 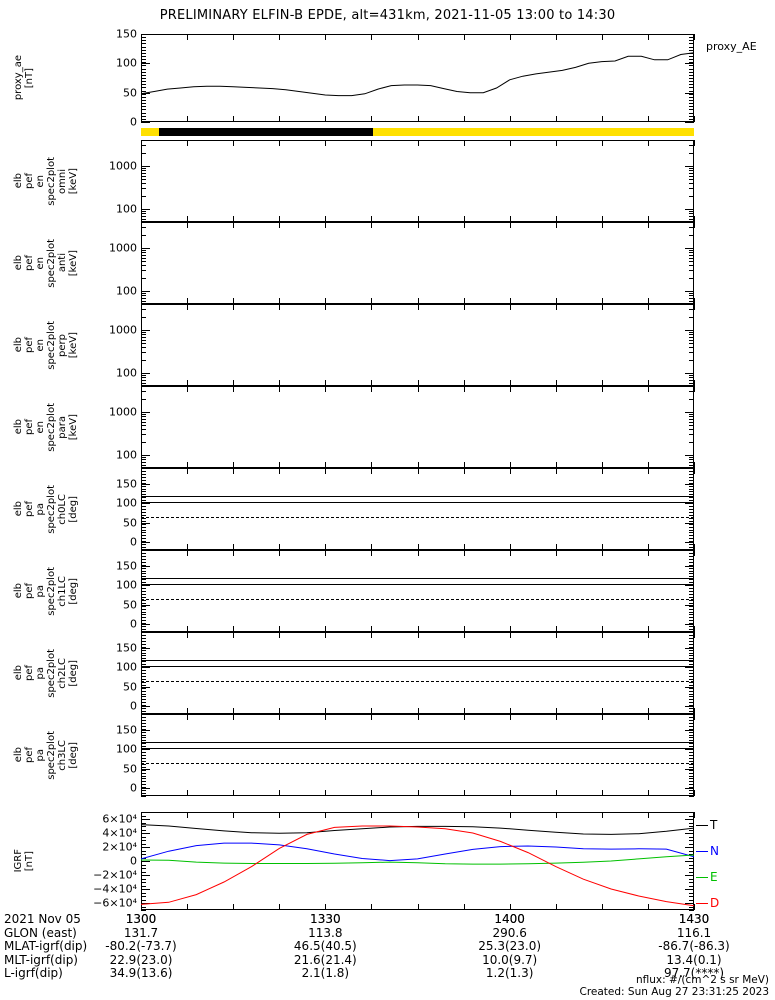 I want to click on series-T, so click(x=417, y=829).